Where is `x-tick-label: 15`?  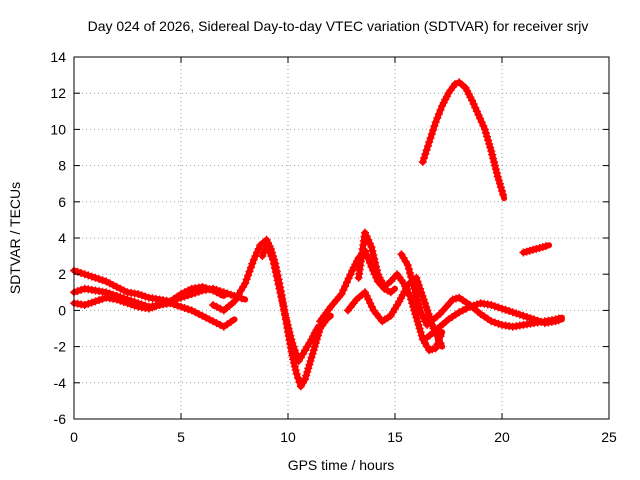
x-tick-label: 15 is located at coordinates (395, 437).